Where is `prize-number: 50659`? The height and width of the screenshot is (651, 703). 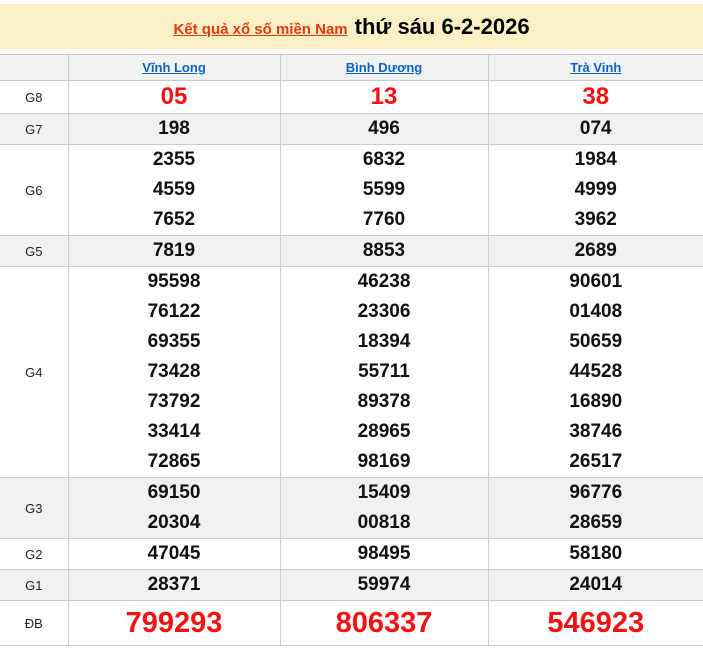 prize-number: 50659 is located at coordinates (596, 342).